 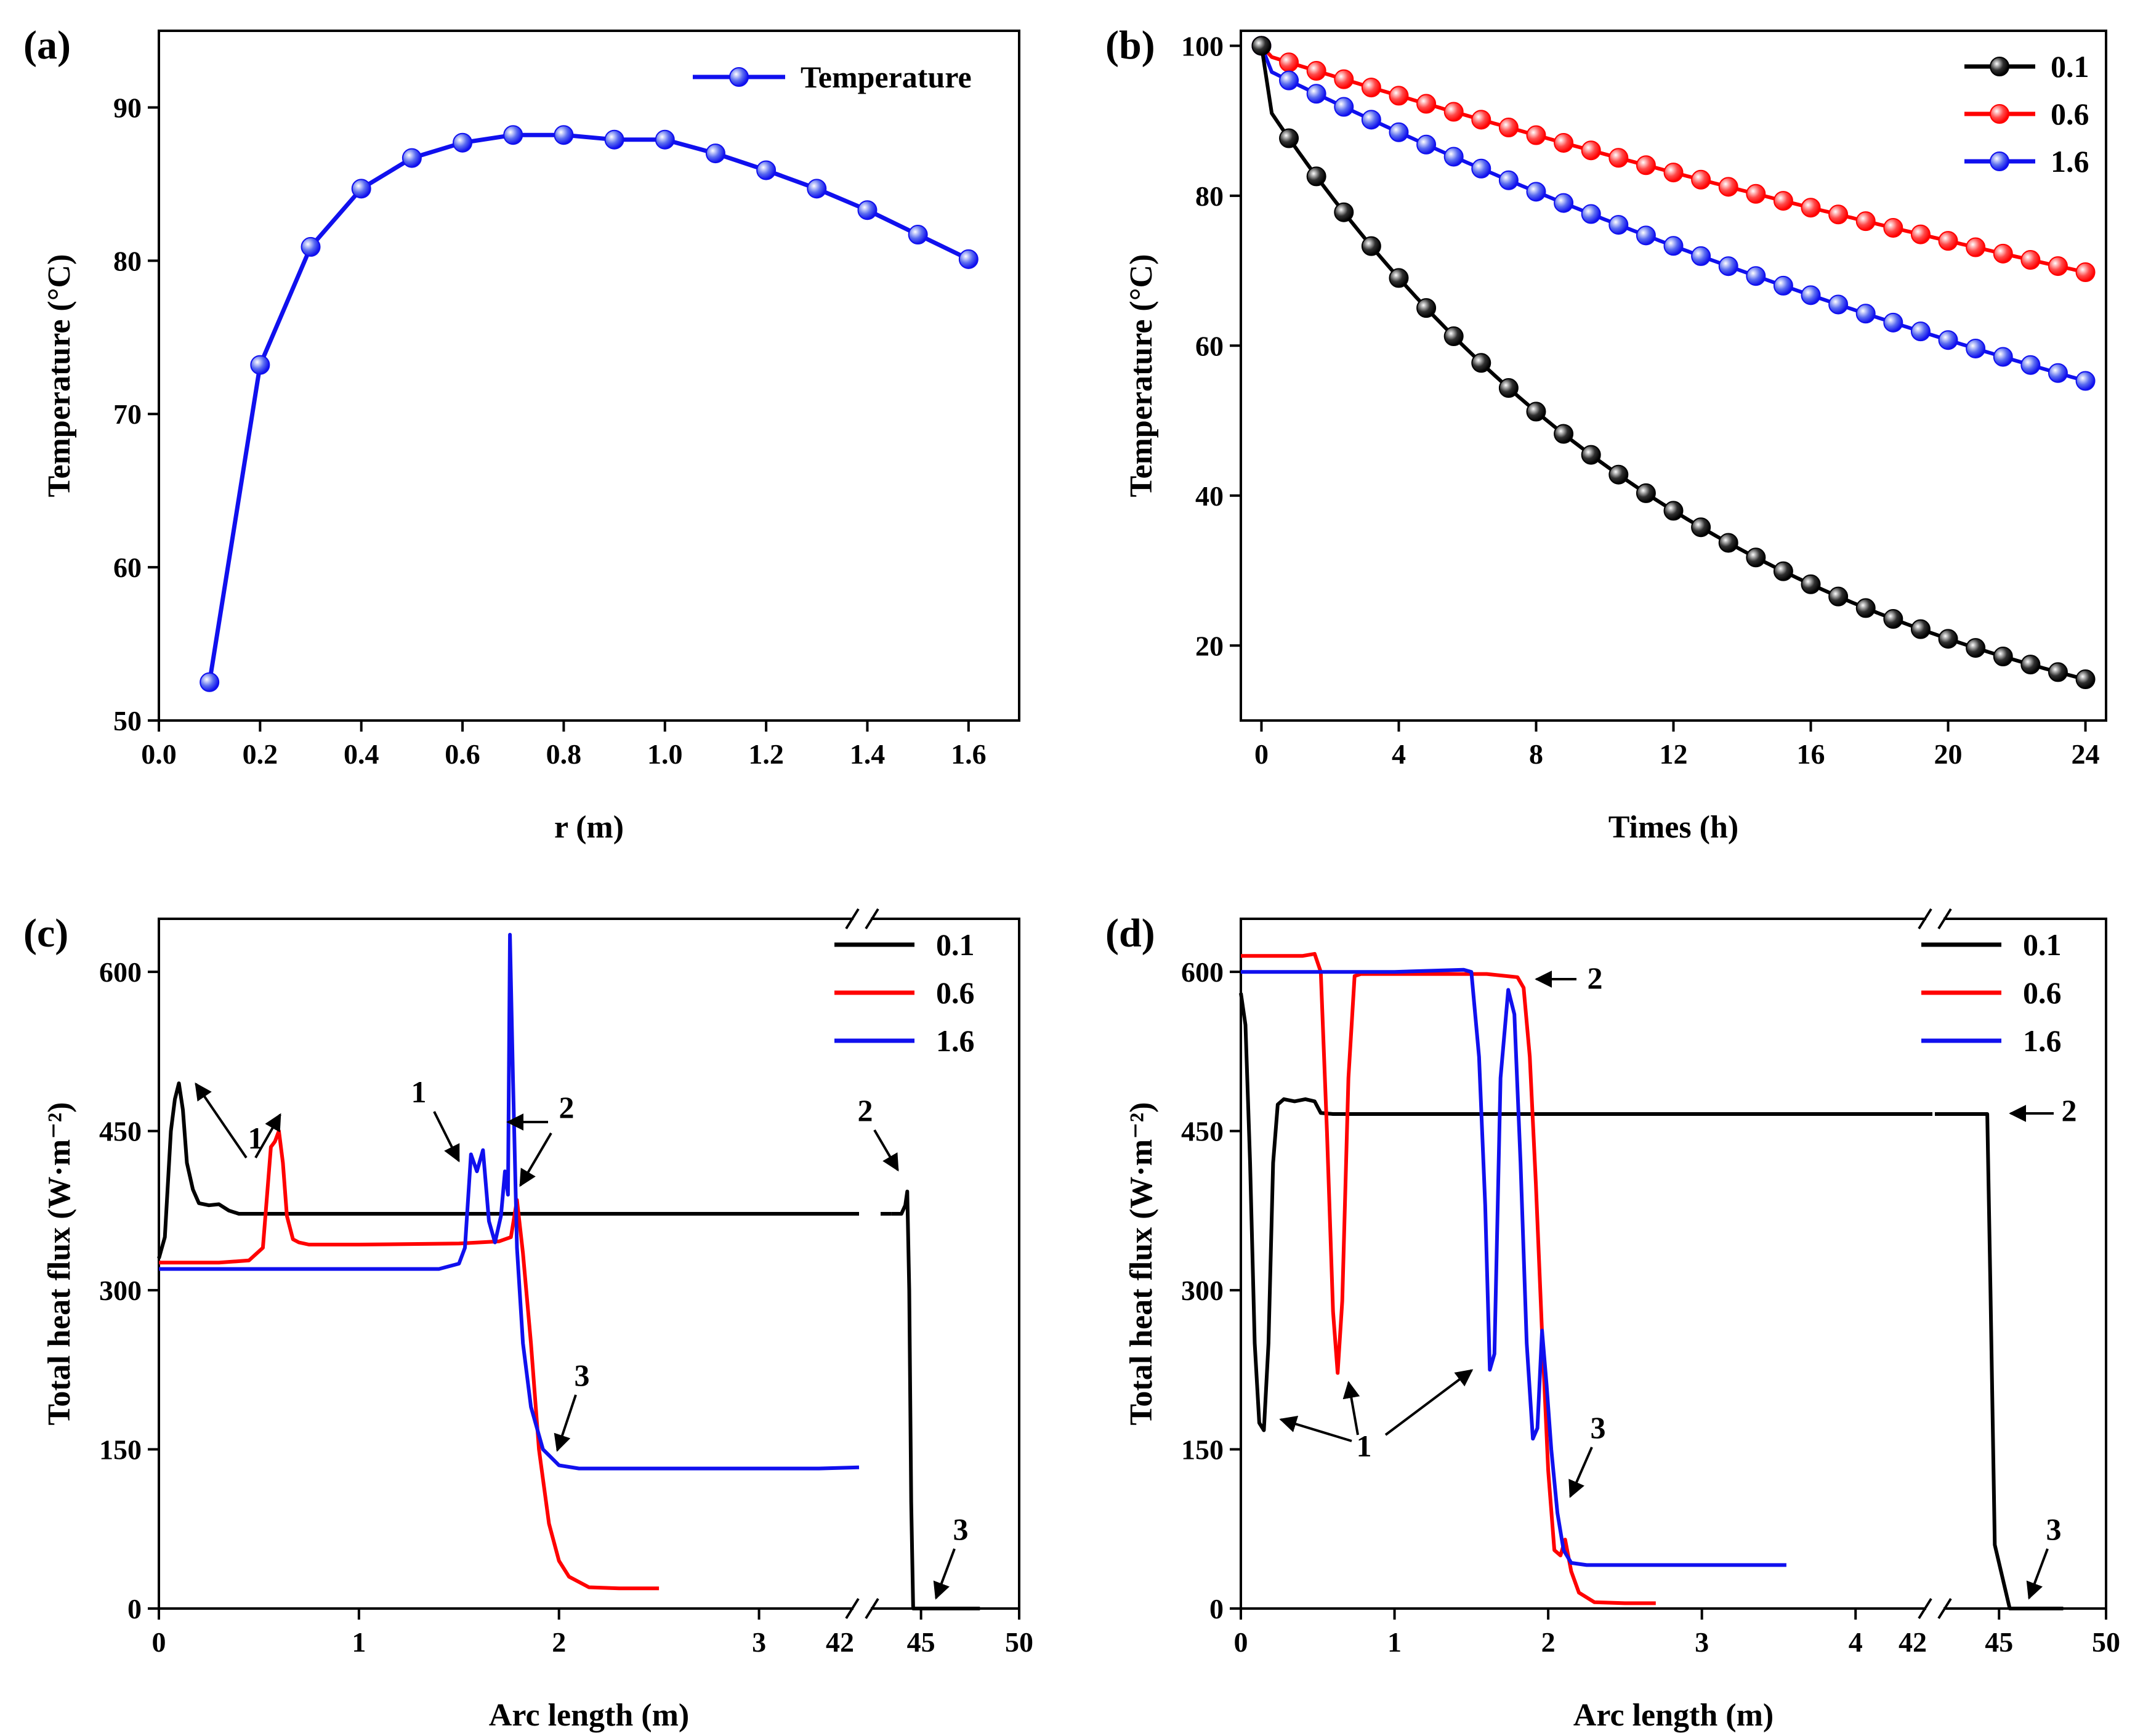 I want to click on x-axis-label: Arc length (m), so click(x=1673, y=1715).